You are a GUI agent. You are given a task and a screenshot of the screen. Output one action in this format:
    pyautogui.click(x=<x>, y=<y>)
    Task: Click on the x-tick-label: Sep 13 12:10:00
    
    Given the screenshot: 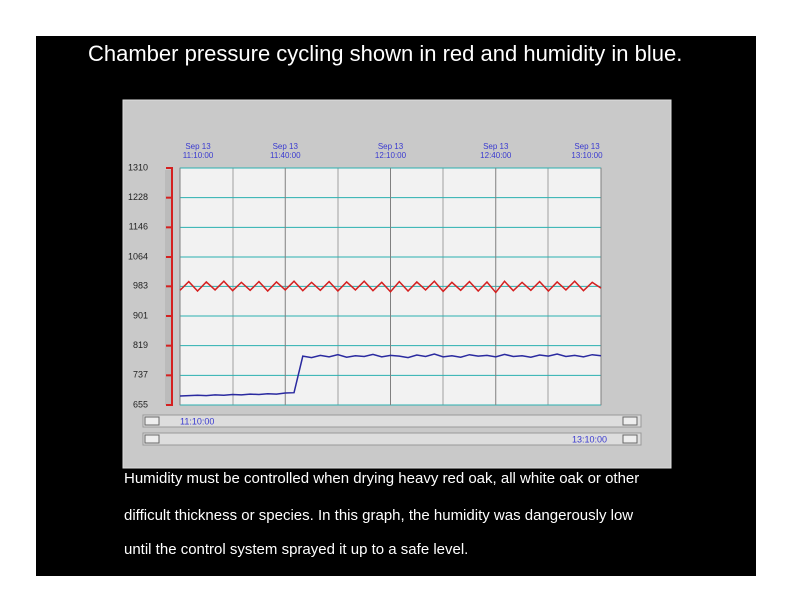 What is the action you would take?
    pyautogui.click(x=390, y=151)
    